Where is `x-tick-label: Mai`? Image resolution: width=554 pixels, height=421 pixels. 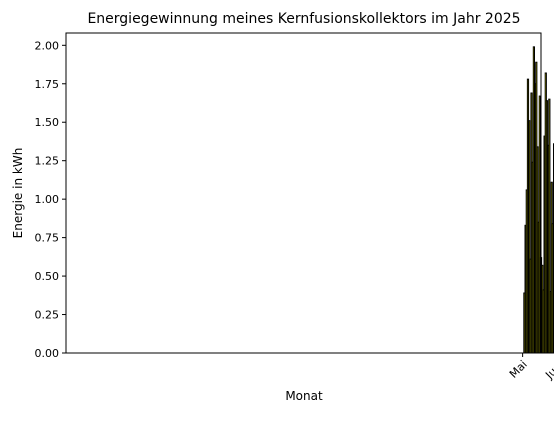
x-tick-label: Mai is located at coordinates (518, 369).